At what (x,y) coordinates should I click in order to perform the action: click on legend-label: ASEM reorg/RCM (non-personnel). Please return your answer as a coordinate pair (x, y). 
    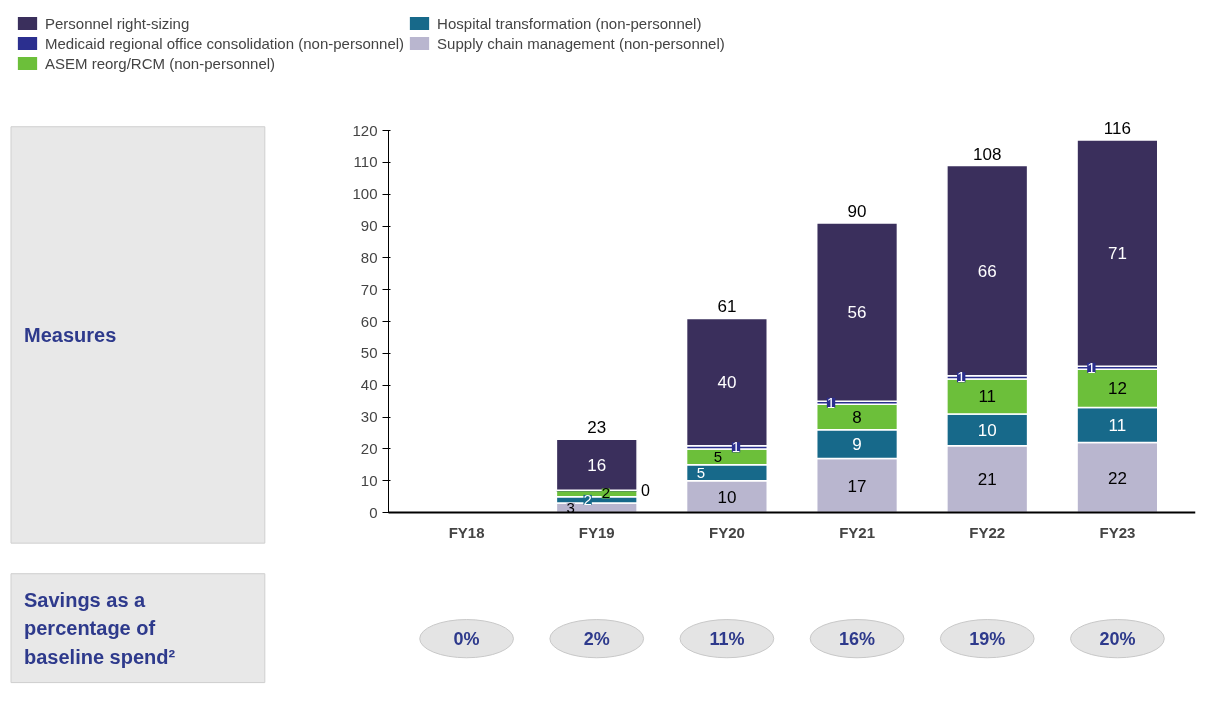
    Looking at the image, I should click on (160, 63).